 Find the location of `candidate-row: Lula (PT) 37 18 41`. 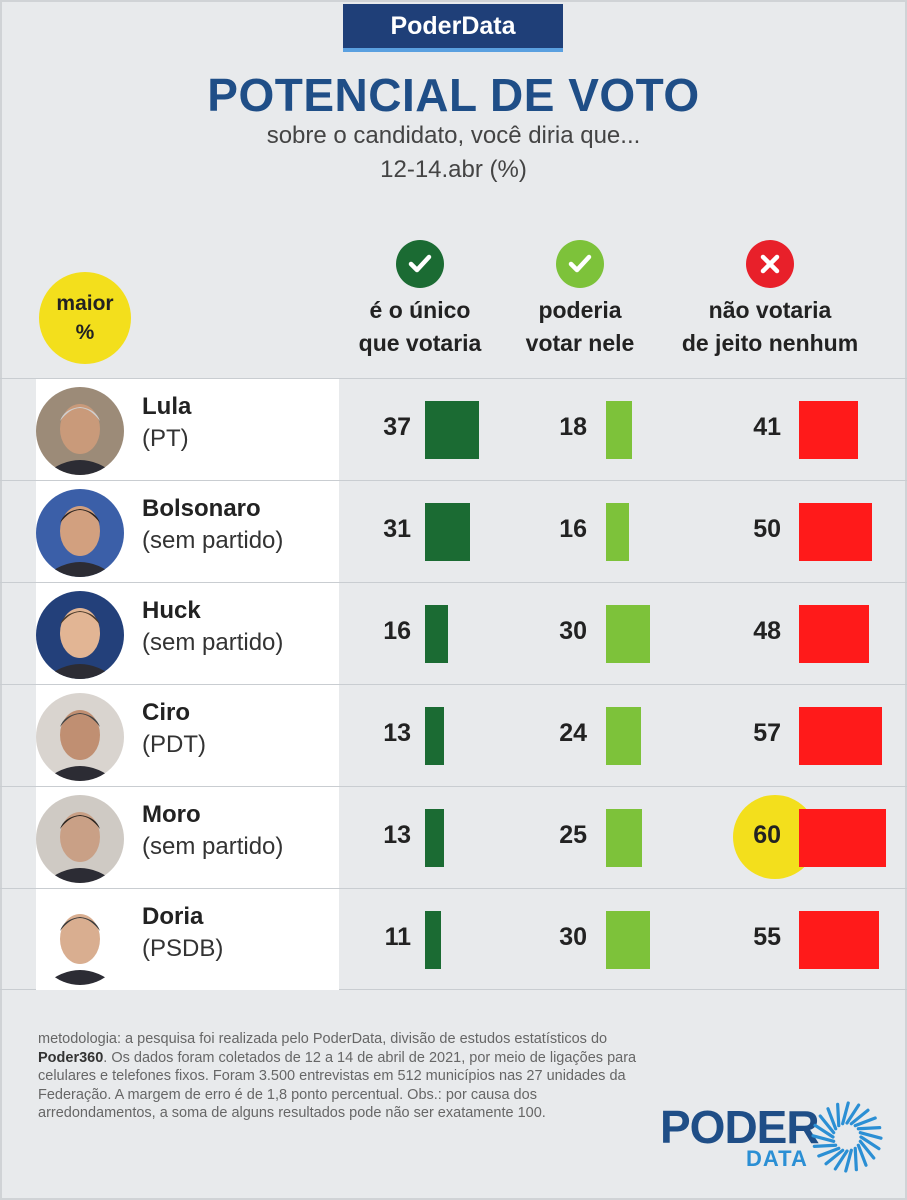

candidate-row: Lula (PT) 37 18 41 is located at coordinates (453, 429).